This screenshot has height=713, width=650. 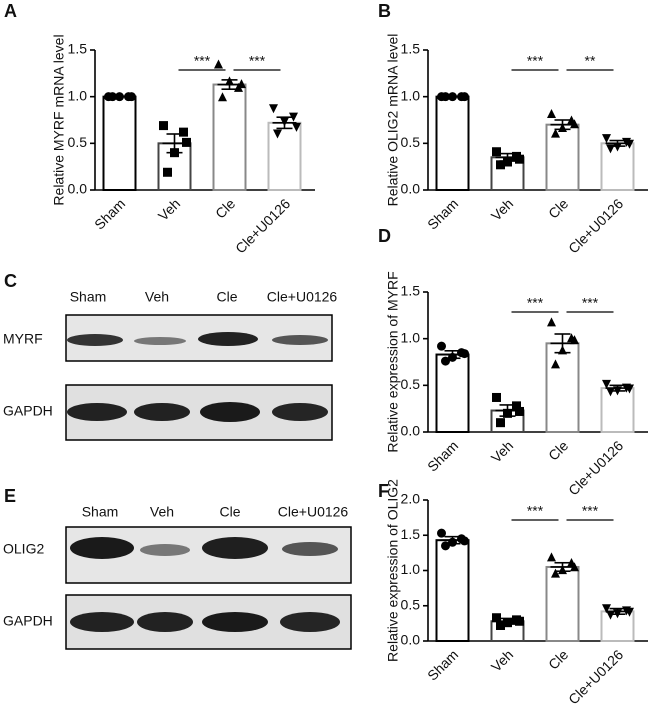 I want to click on row-label: OLIG2, so click(x=23, y=549).